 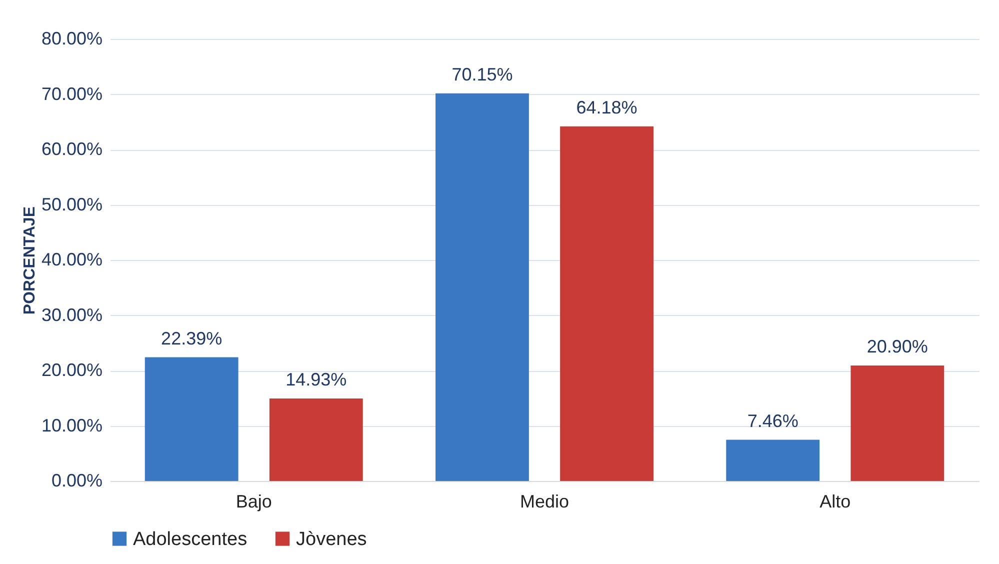 What do you see at coordinates (482, 74) in the screenshot?
I see `data-label: 70.15%` at bounding box center [482, 74].